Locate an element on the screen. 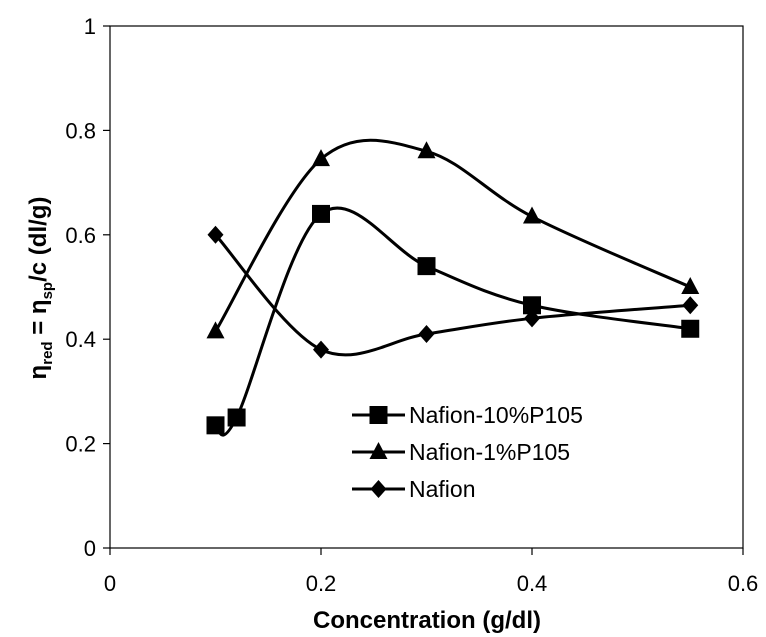 The image size is (766, 637). legend-label: Nafion-10%P105 is located at coordinates (496, 415).